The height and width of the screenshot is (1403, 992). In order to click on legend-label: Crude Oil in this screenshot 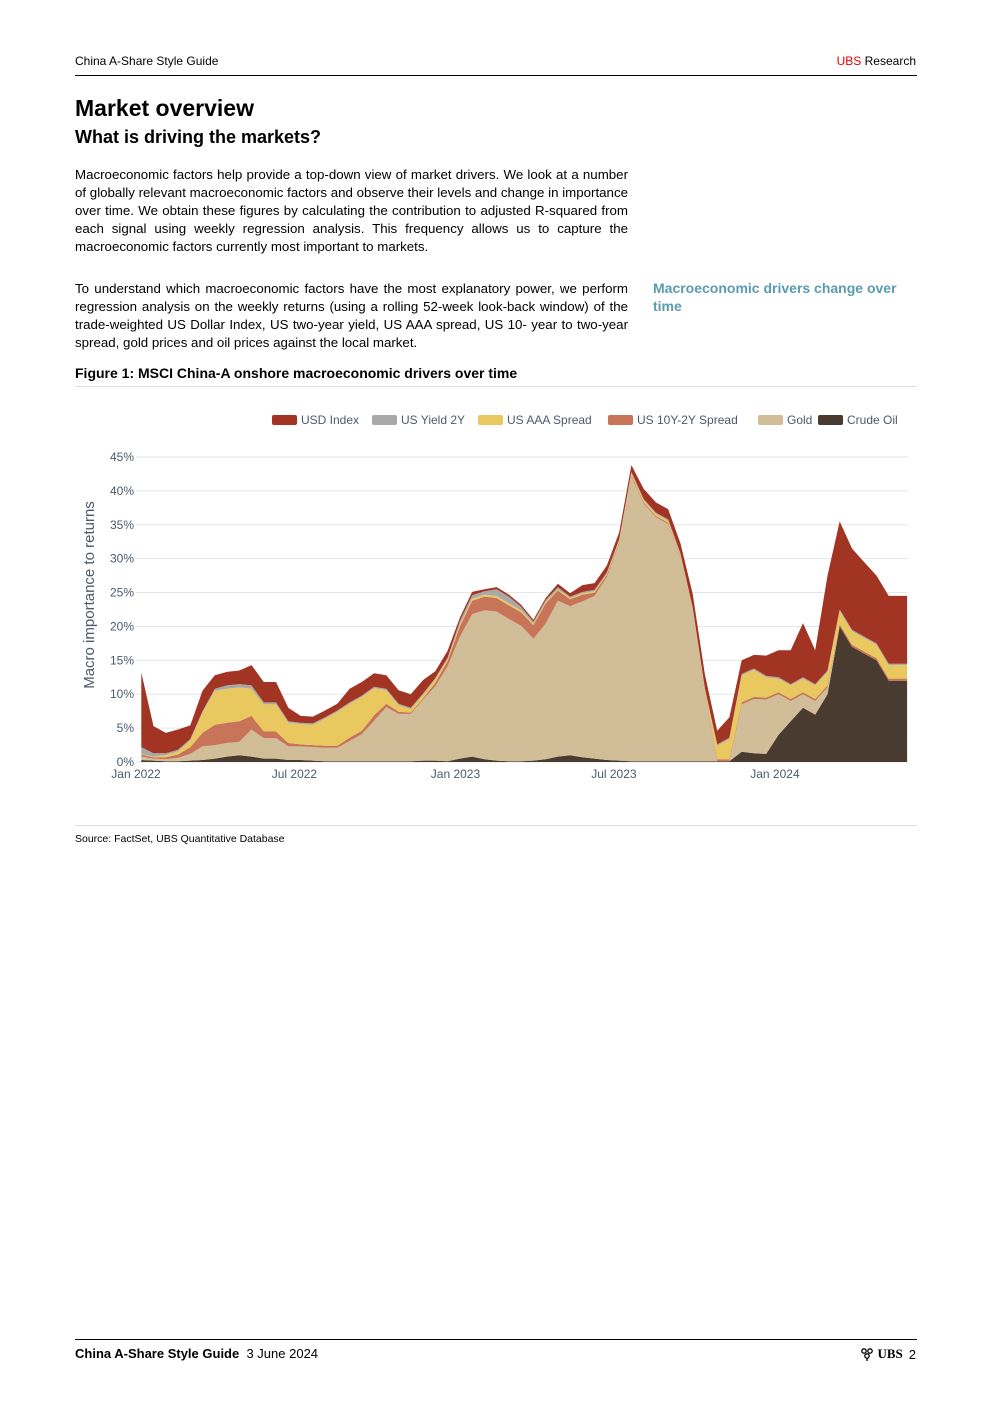, I will do `click(872, 420)`.